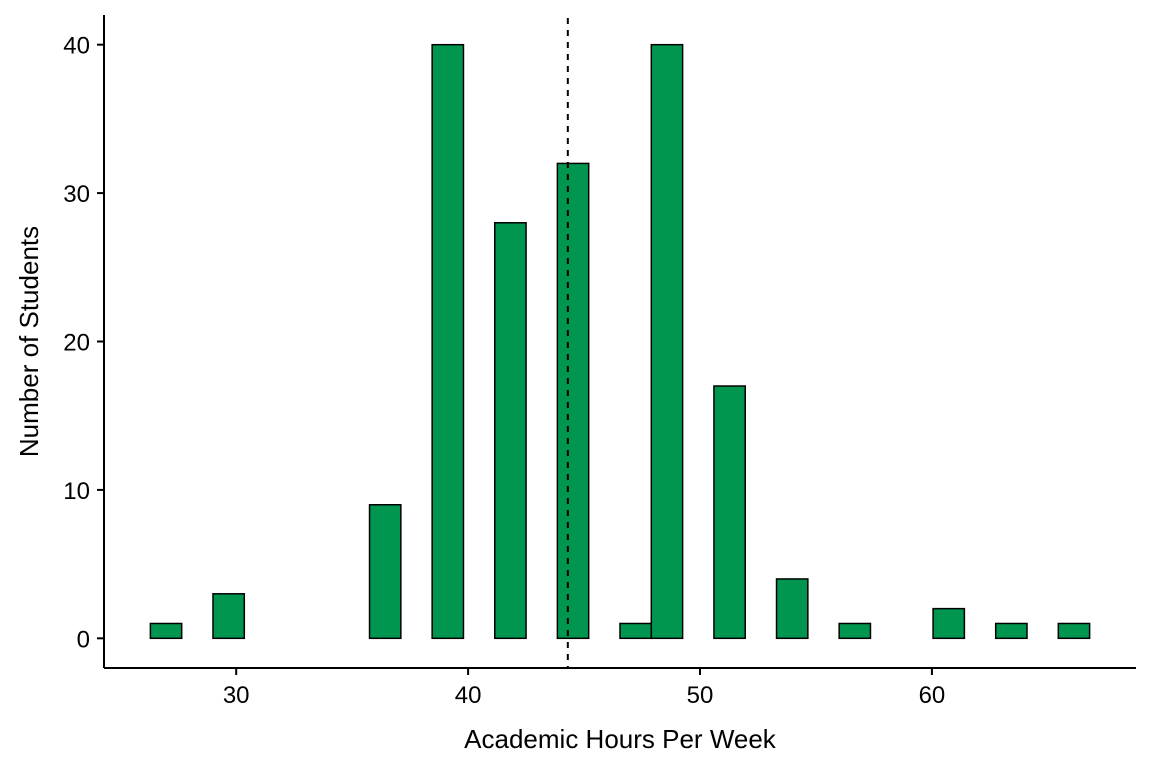 The image size is (1152, 768). I want to click on y-axis-title: Number of Students, so click(29, 341).